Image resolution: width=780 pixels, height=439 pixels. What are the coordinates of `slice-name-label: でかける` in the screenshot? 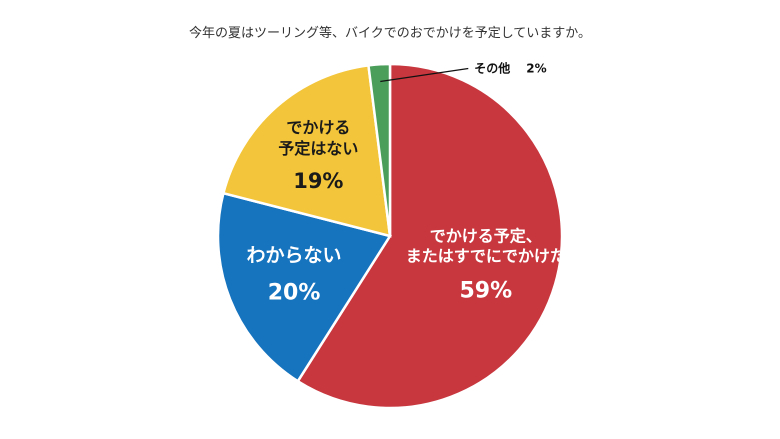 It's located at (318, 127).